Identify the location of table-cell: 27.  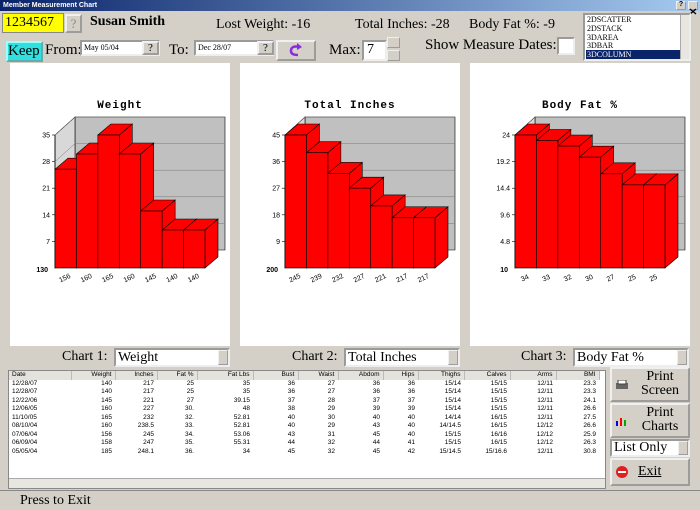
(331, 391).